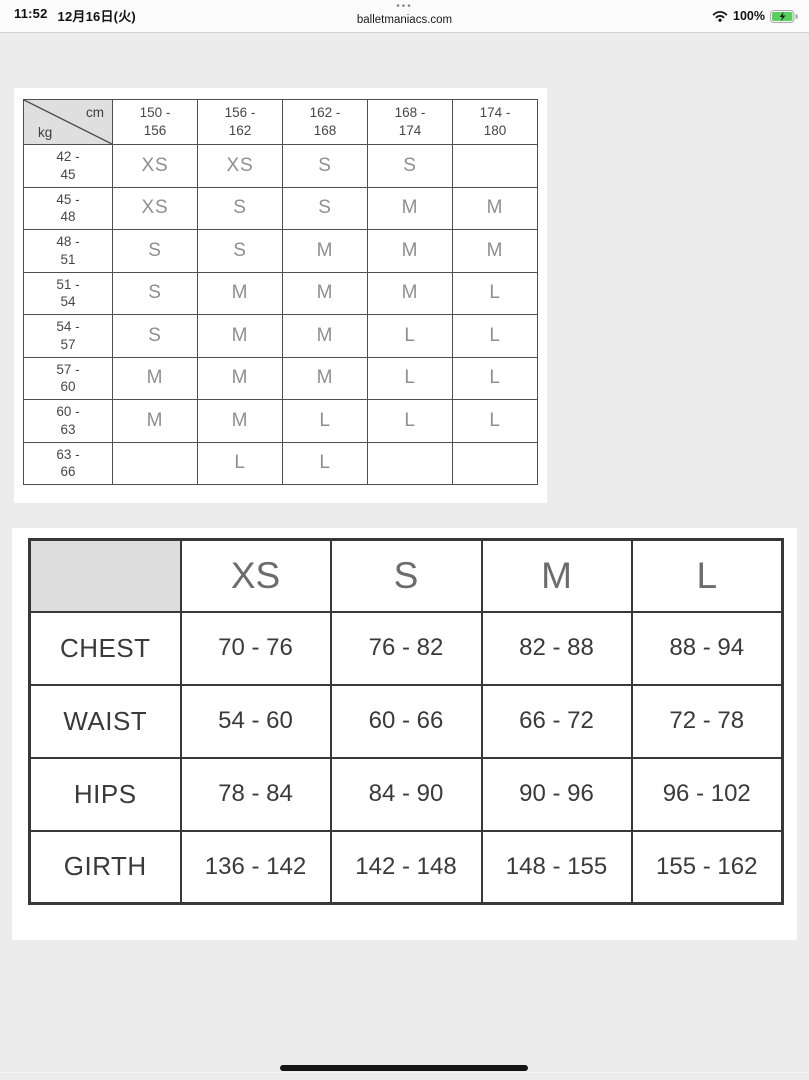 The width and height of the screenshot is (809, 1080). Describe the element at coordinates (325, 122) in the screenshot. I see `height-range-header: 162 - 168` at that location.